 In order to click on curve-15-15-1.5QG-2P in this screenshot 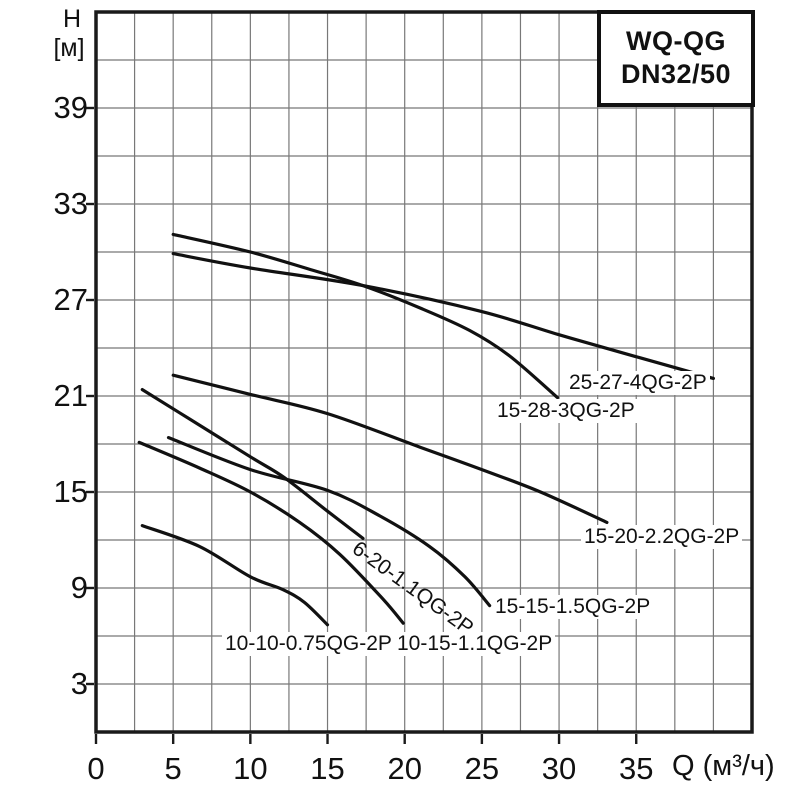, I will do `click(329, 522)`.